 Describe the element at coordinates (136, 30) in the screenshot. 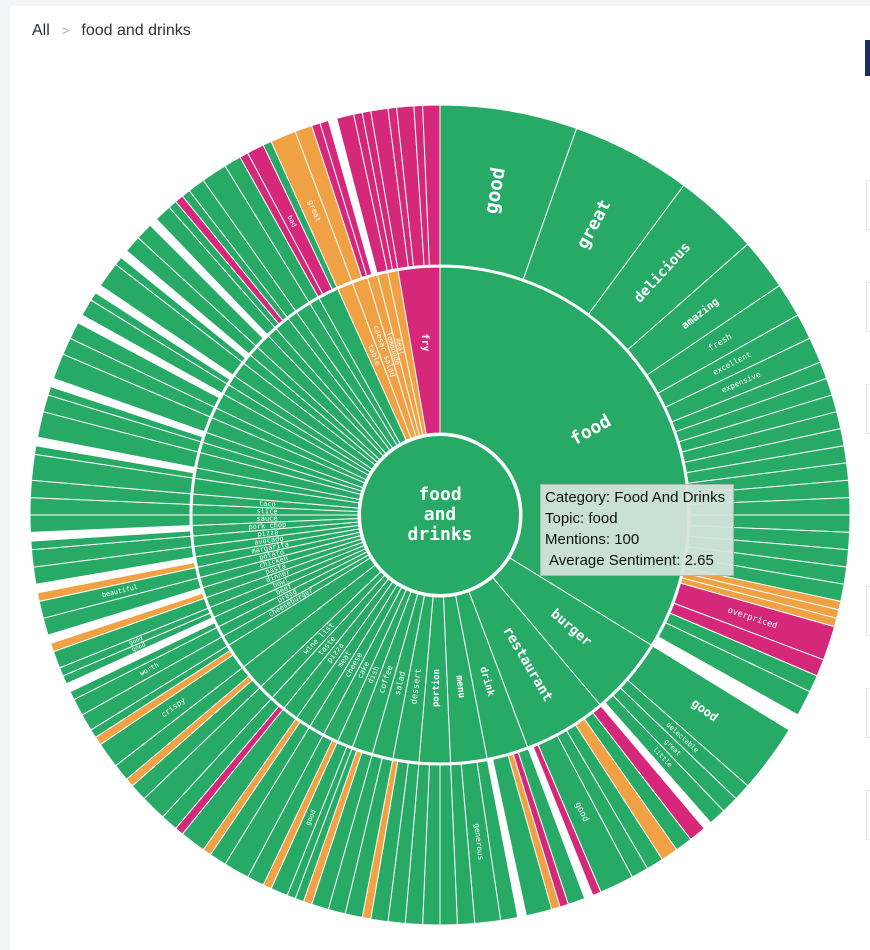

I see `breadcrumb-current: food and drinks` at that location.